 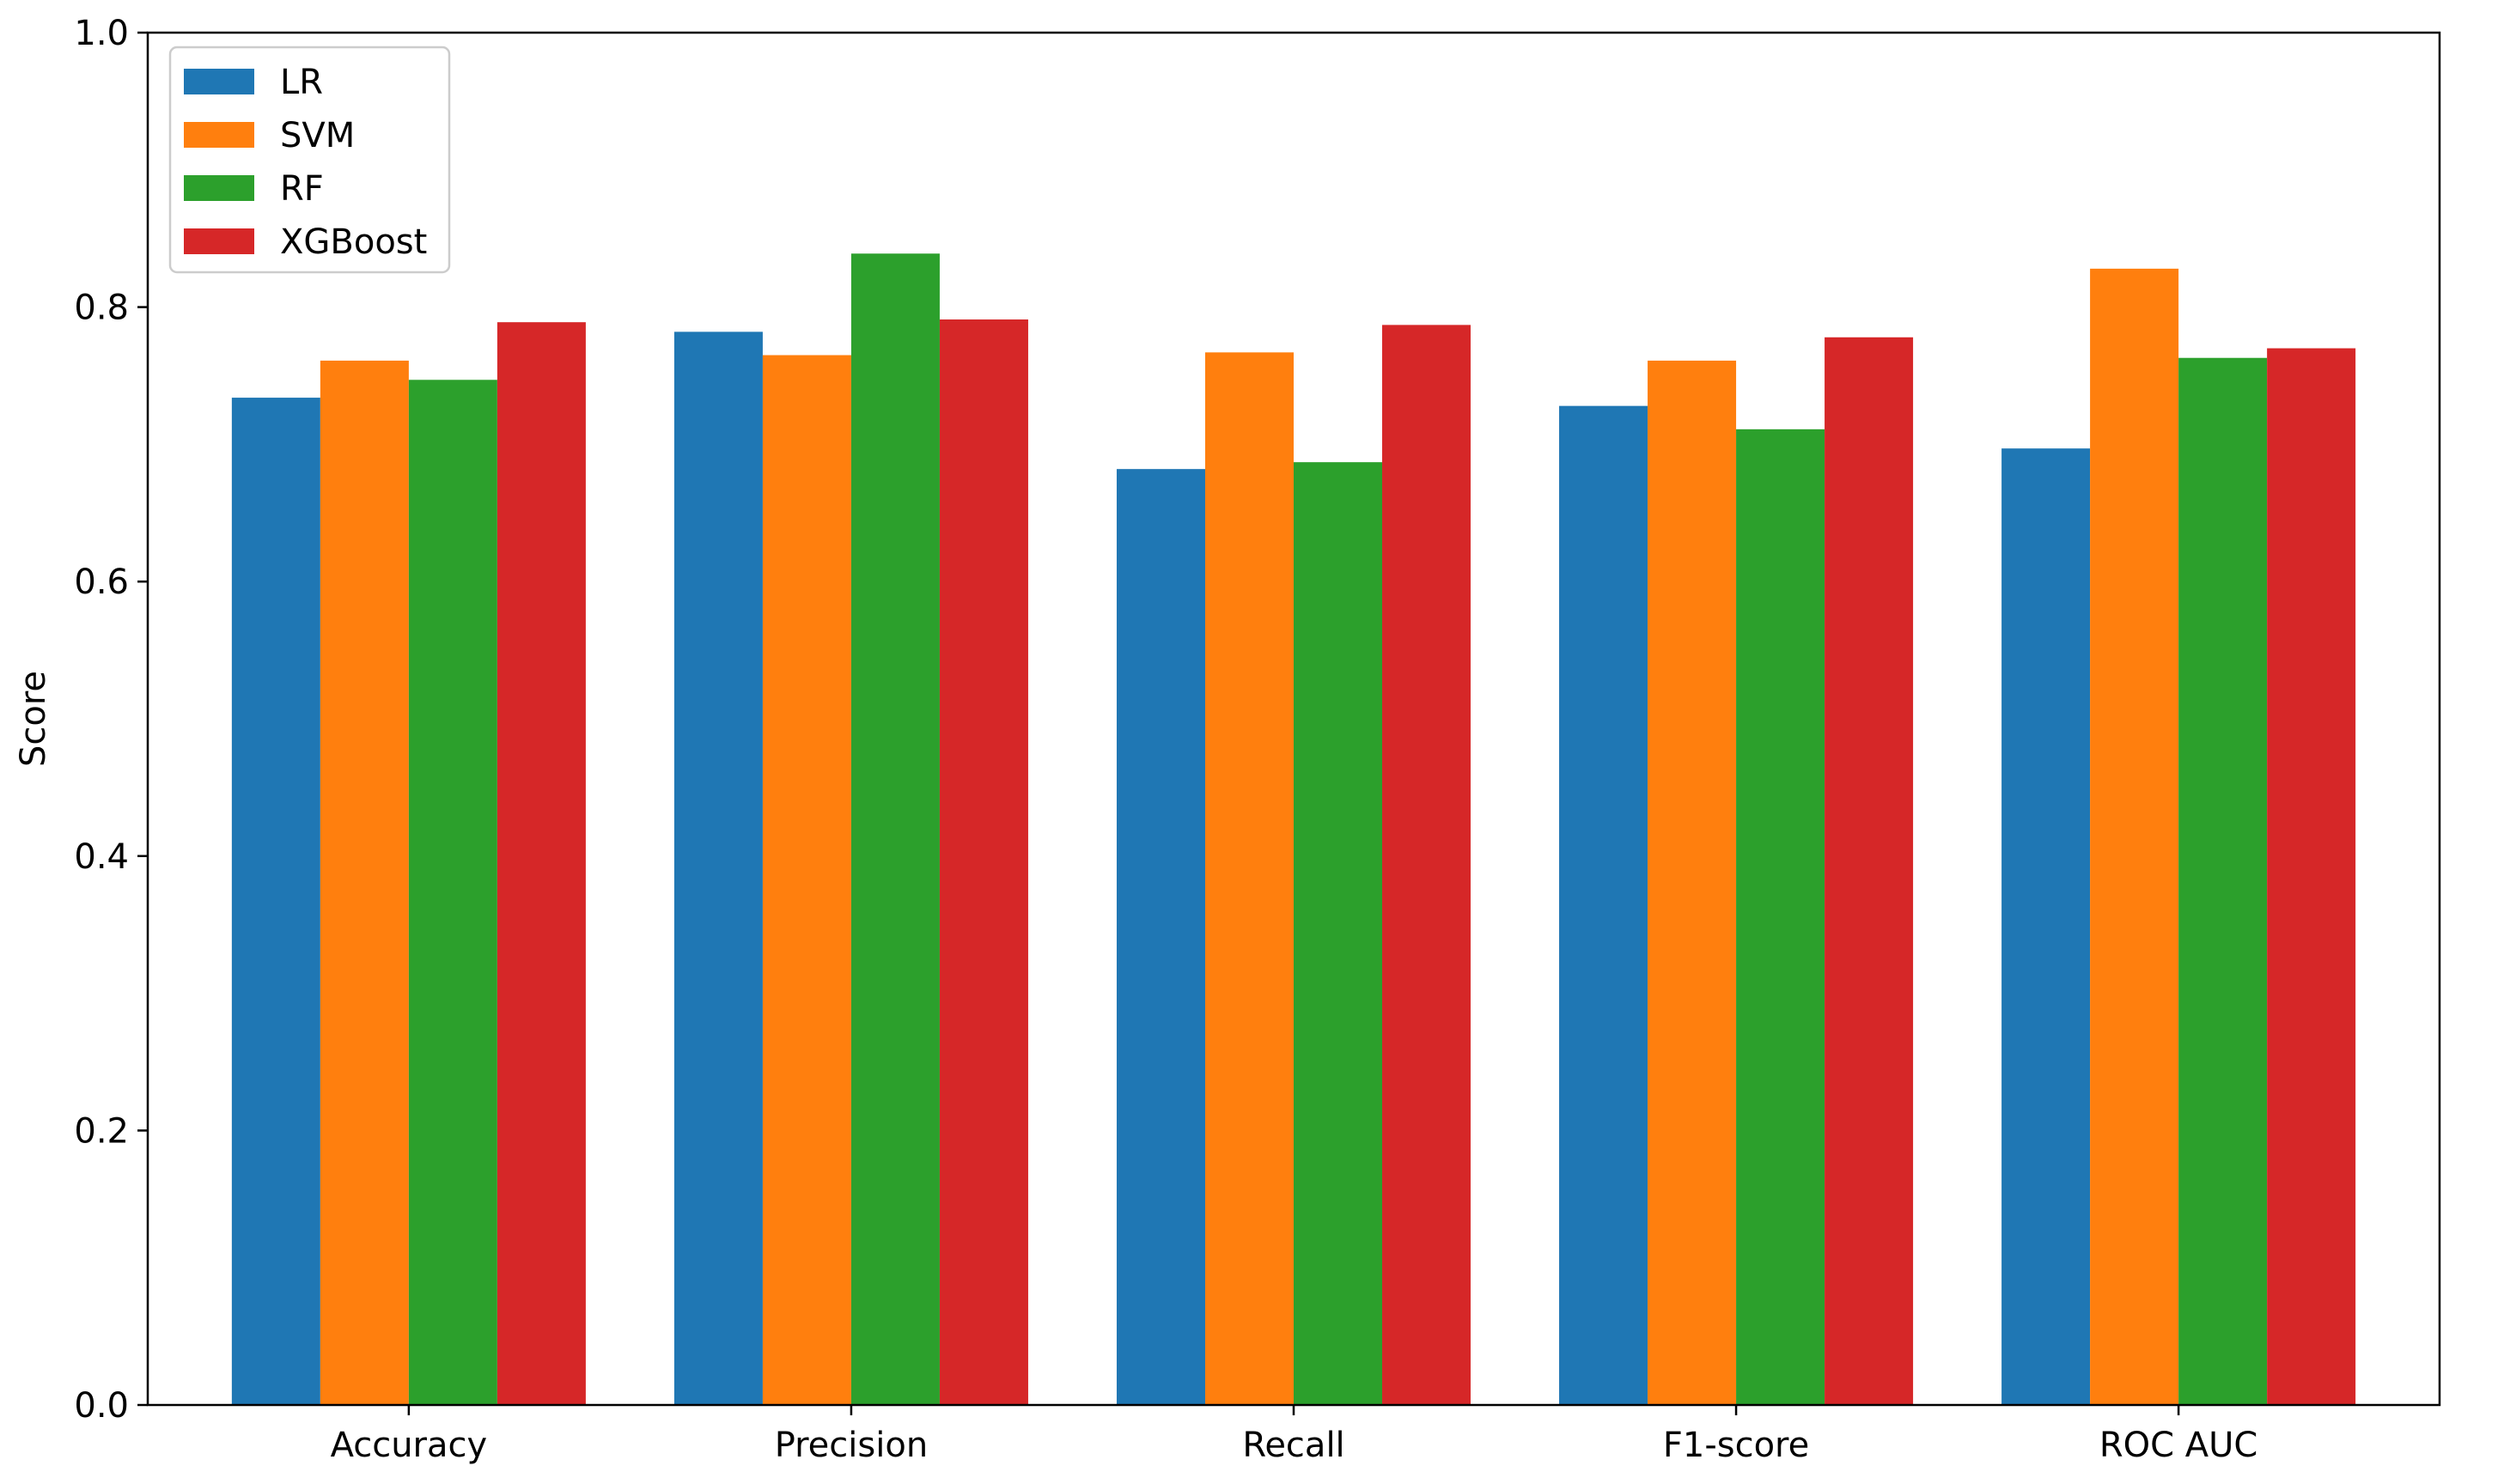 I want to click on legend-label-rf: RF, so click(x=302, y=189).